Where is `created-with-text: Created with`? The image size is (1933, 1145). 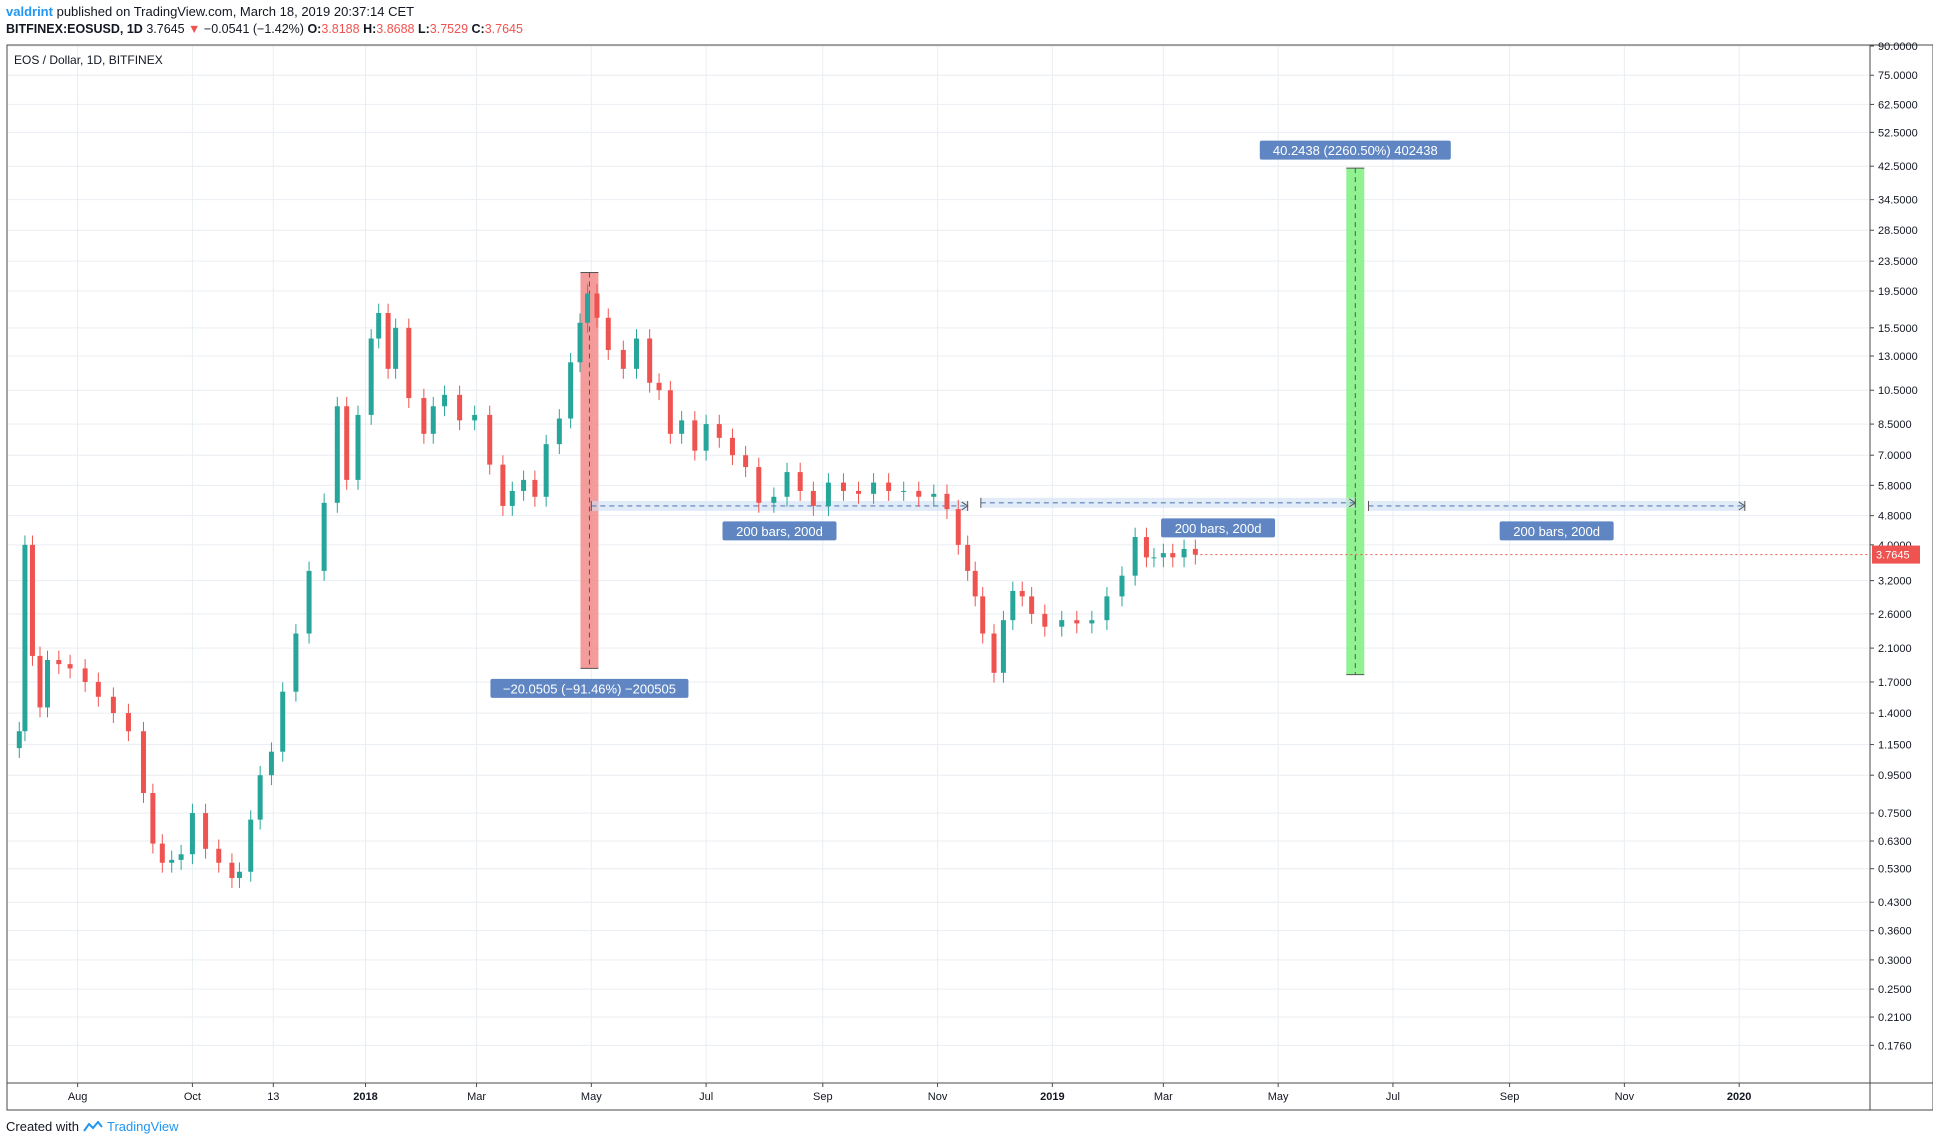 created-with-text: Created with is located at coordinates (42, 1126).